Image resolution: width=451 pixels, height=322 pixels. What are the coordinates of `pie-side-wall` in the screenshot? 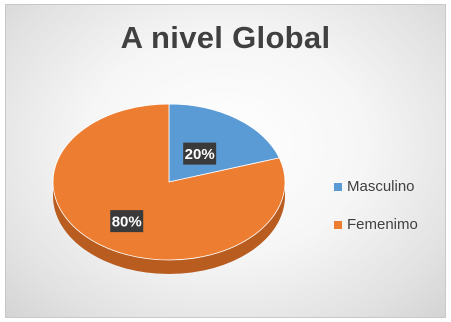 It's located at (169, 228).